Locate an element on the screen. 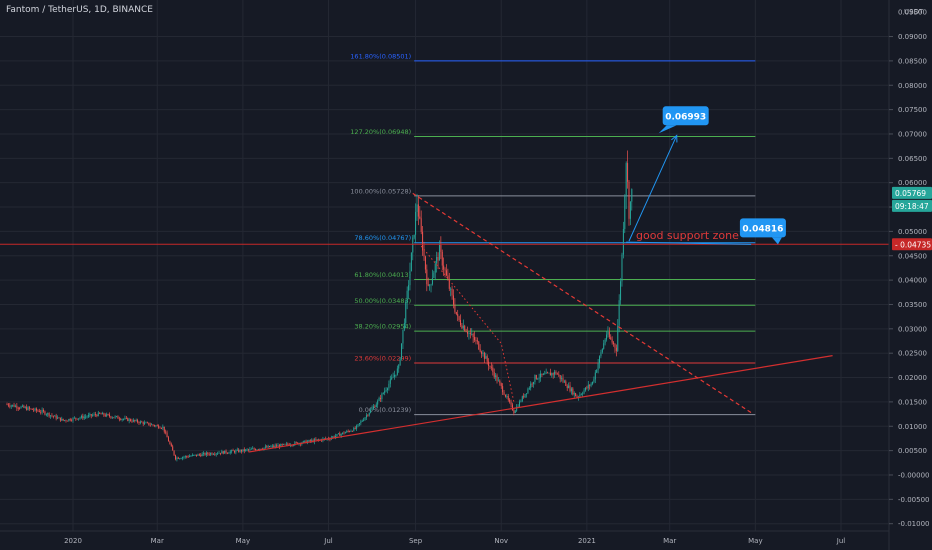 This screenshot has width=932, height=550. price-tick-label: 0.03500 is located at coordinates (912, 305).